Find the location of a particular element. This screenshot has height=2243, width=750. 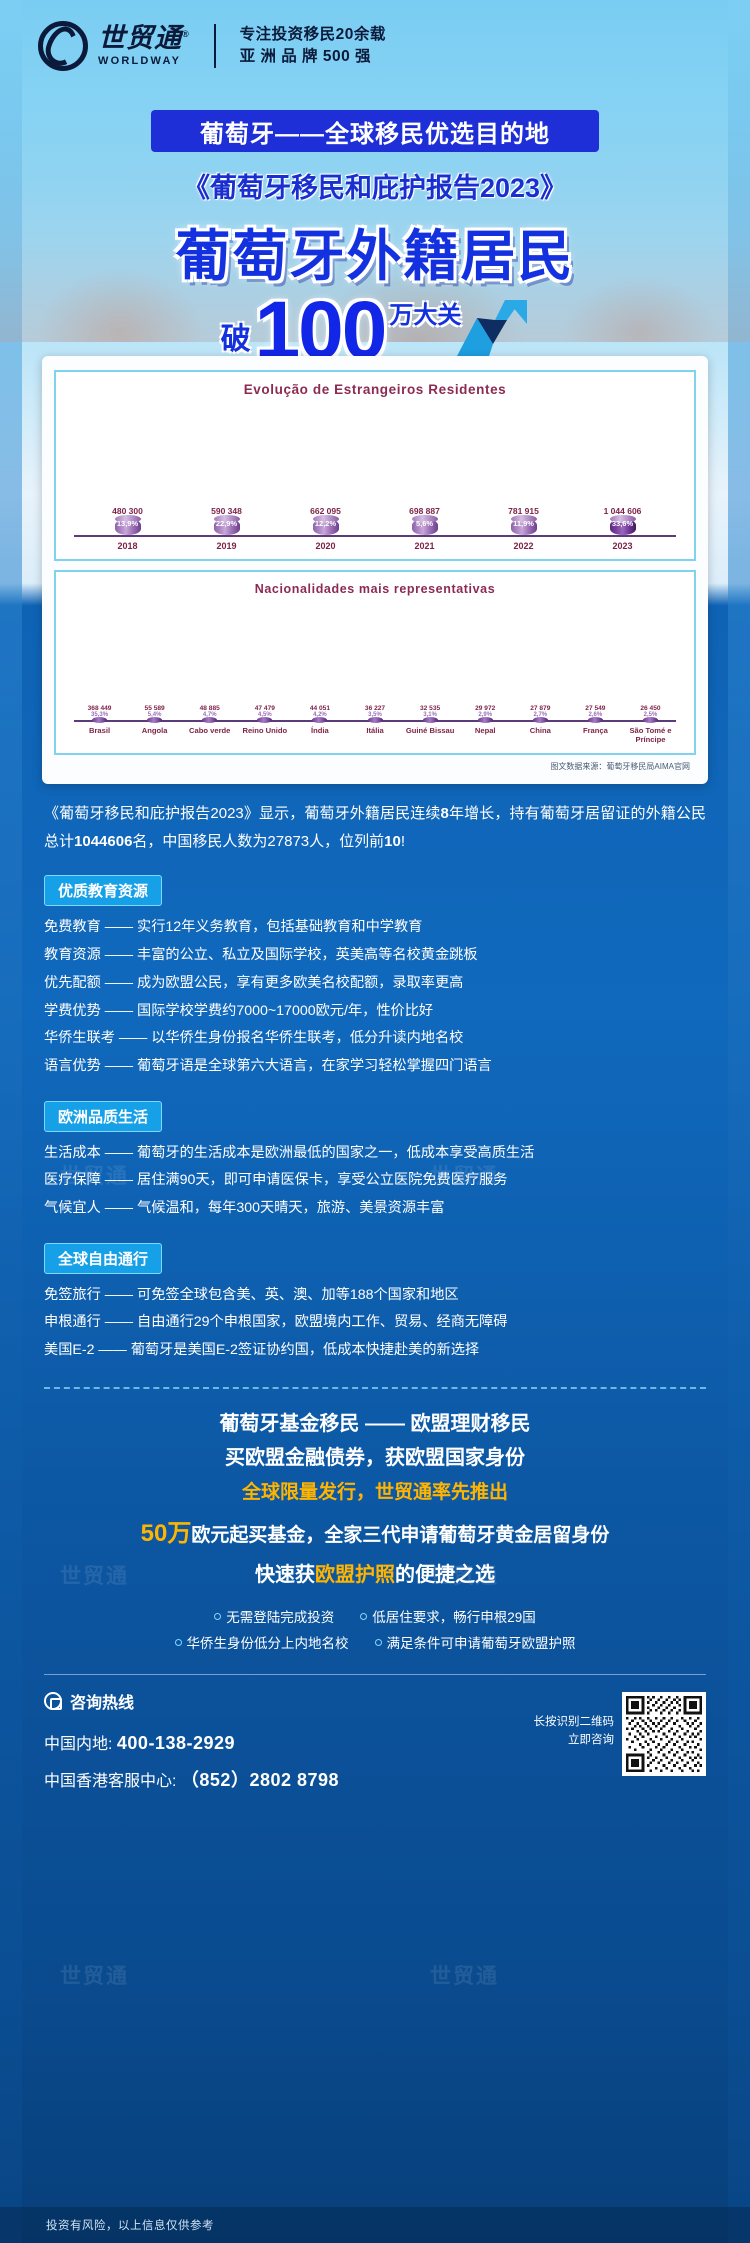

bar-value-label: 32 535 is located at coordinates (430, 708).